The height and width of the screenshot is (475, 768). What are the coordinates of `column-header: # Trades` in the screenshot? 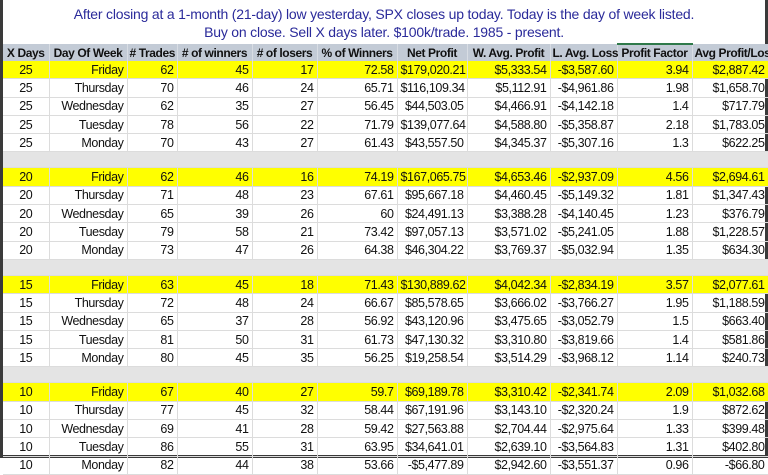 It's located at (152, 52).